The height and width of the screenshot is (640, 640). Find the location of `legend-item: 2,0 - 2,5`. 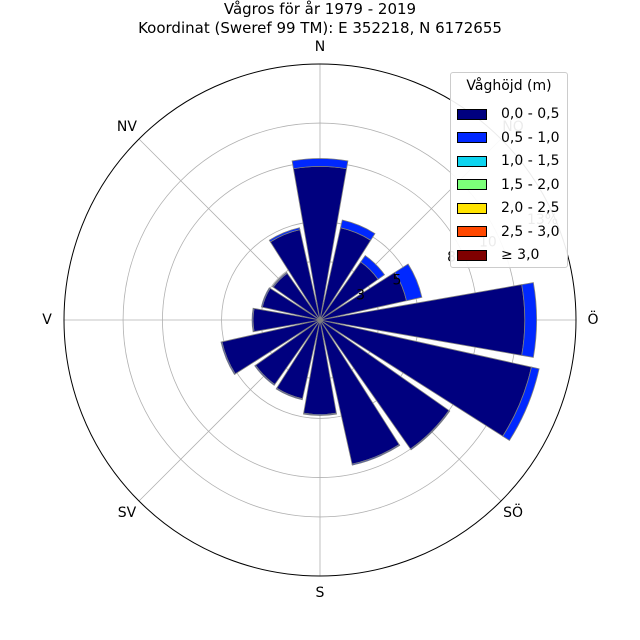

legend-item: 2,0 - 2,5 is located at coordinates (508, 208).